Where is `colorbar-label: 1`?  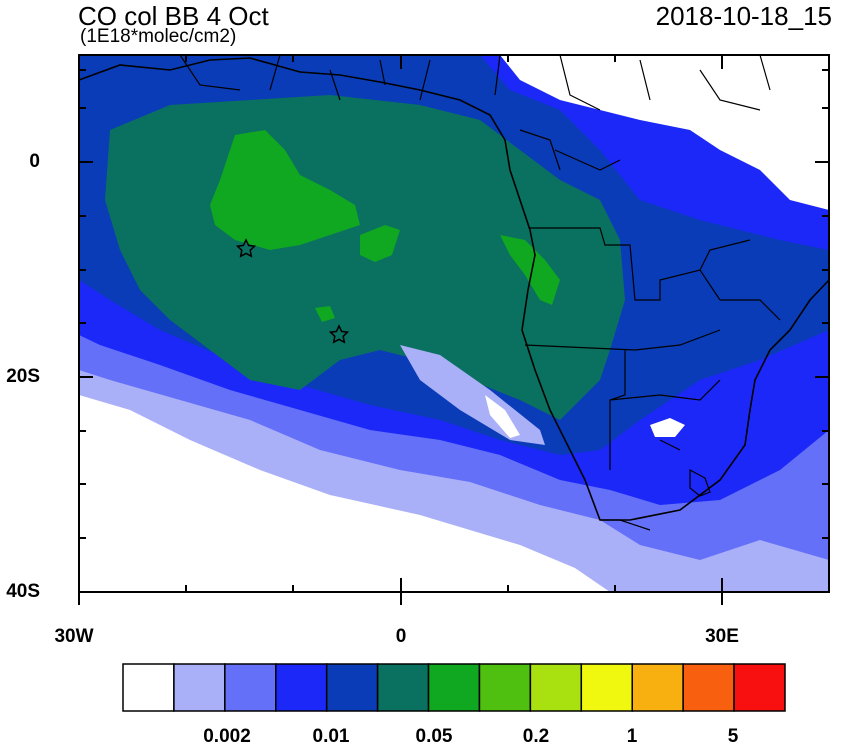 colorbar-label: 1 is located at coordinates (632, 736).